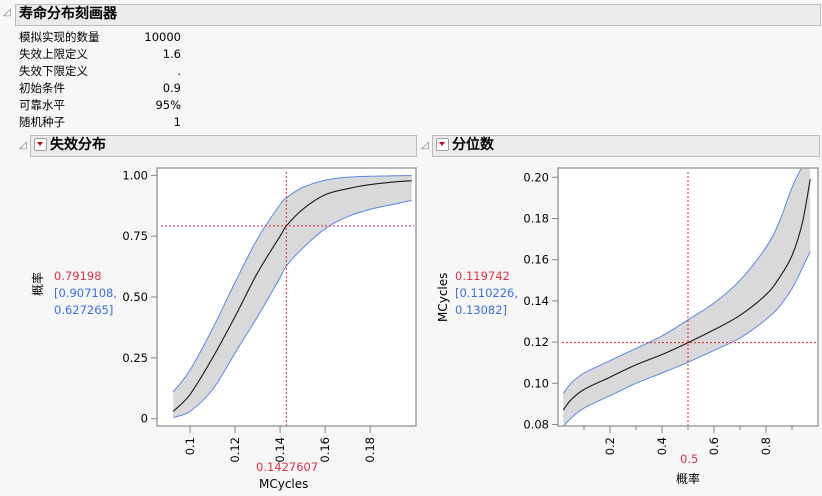 This screenshot has width=822, height=496. What do you see at coordinates (626, 146) in the screenshot?
I see `quantile-header: 分位数` at bounding box center [626, 146].